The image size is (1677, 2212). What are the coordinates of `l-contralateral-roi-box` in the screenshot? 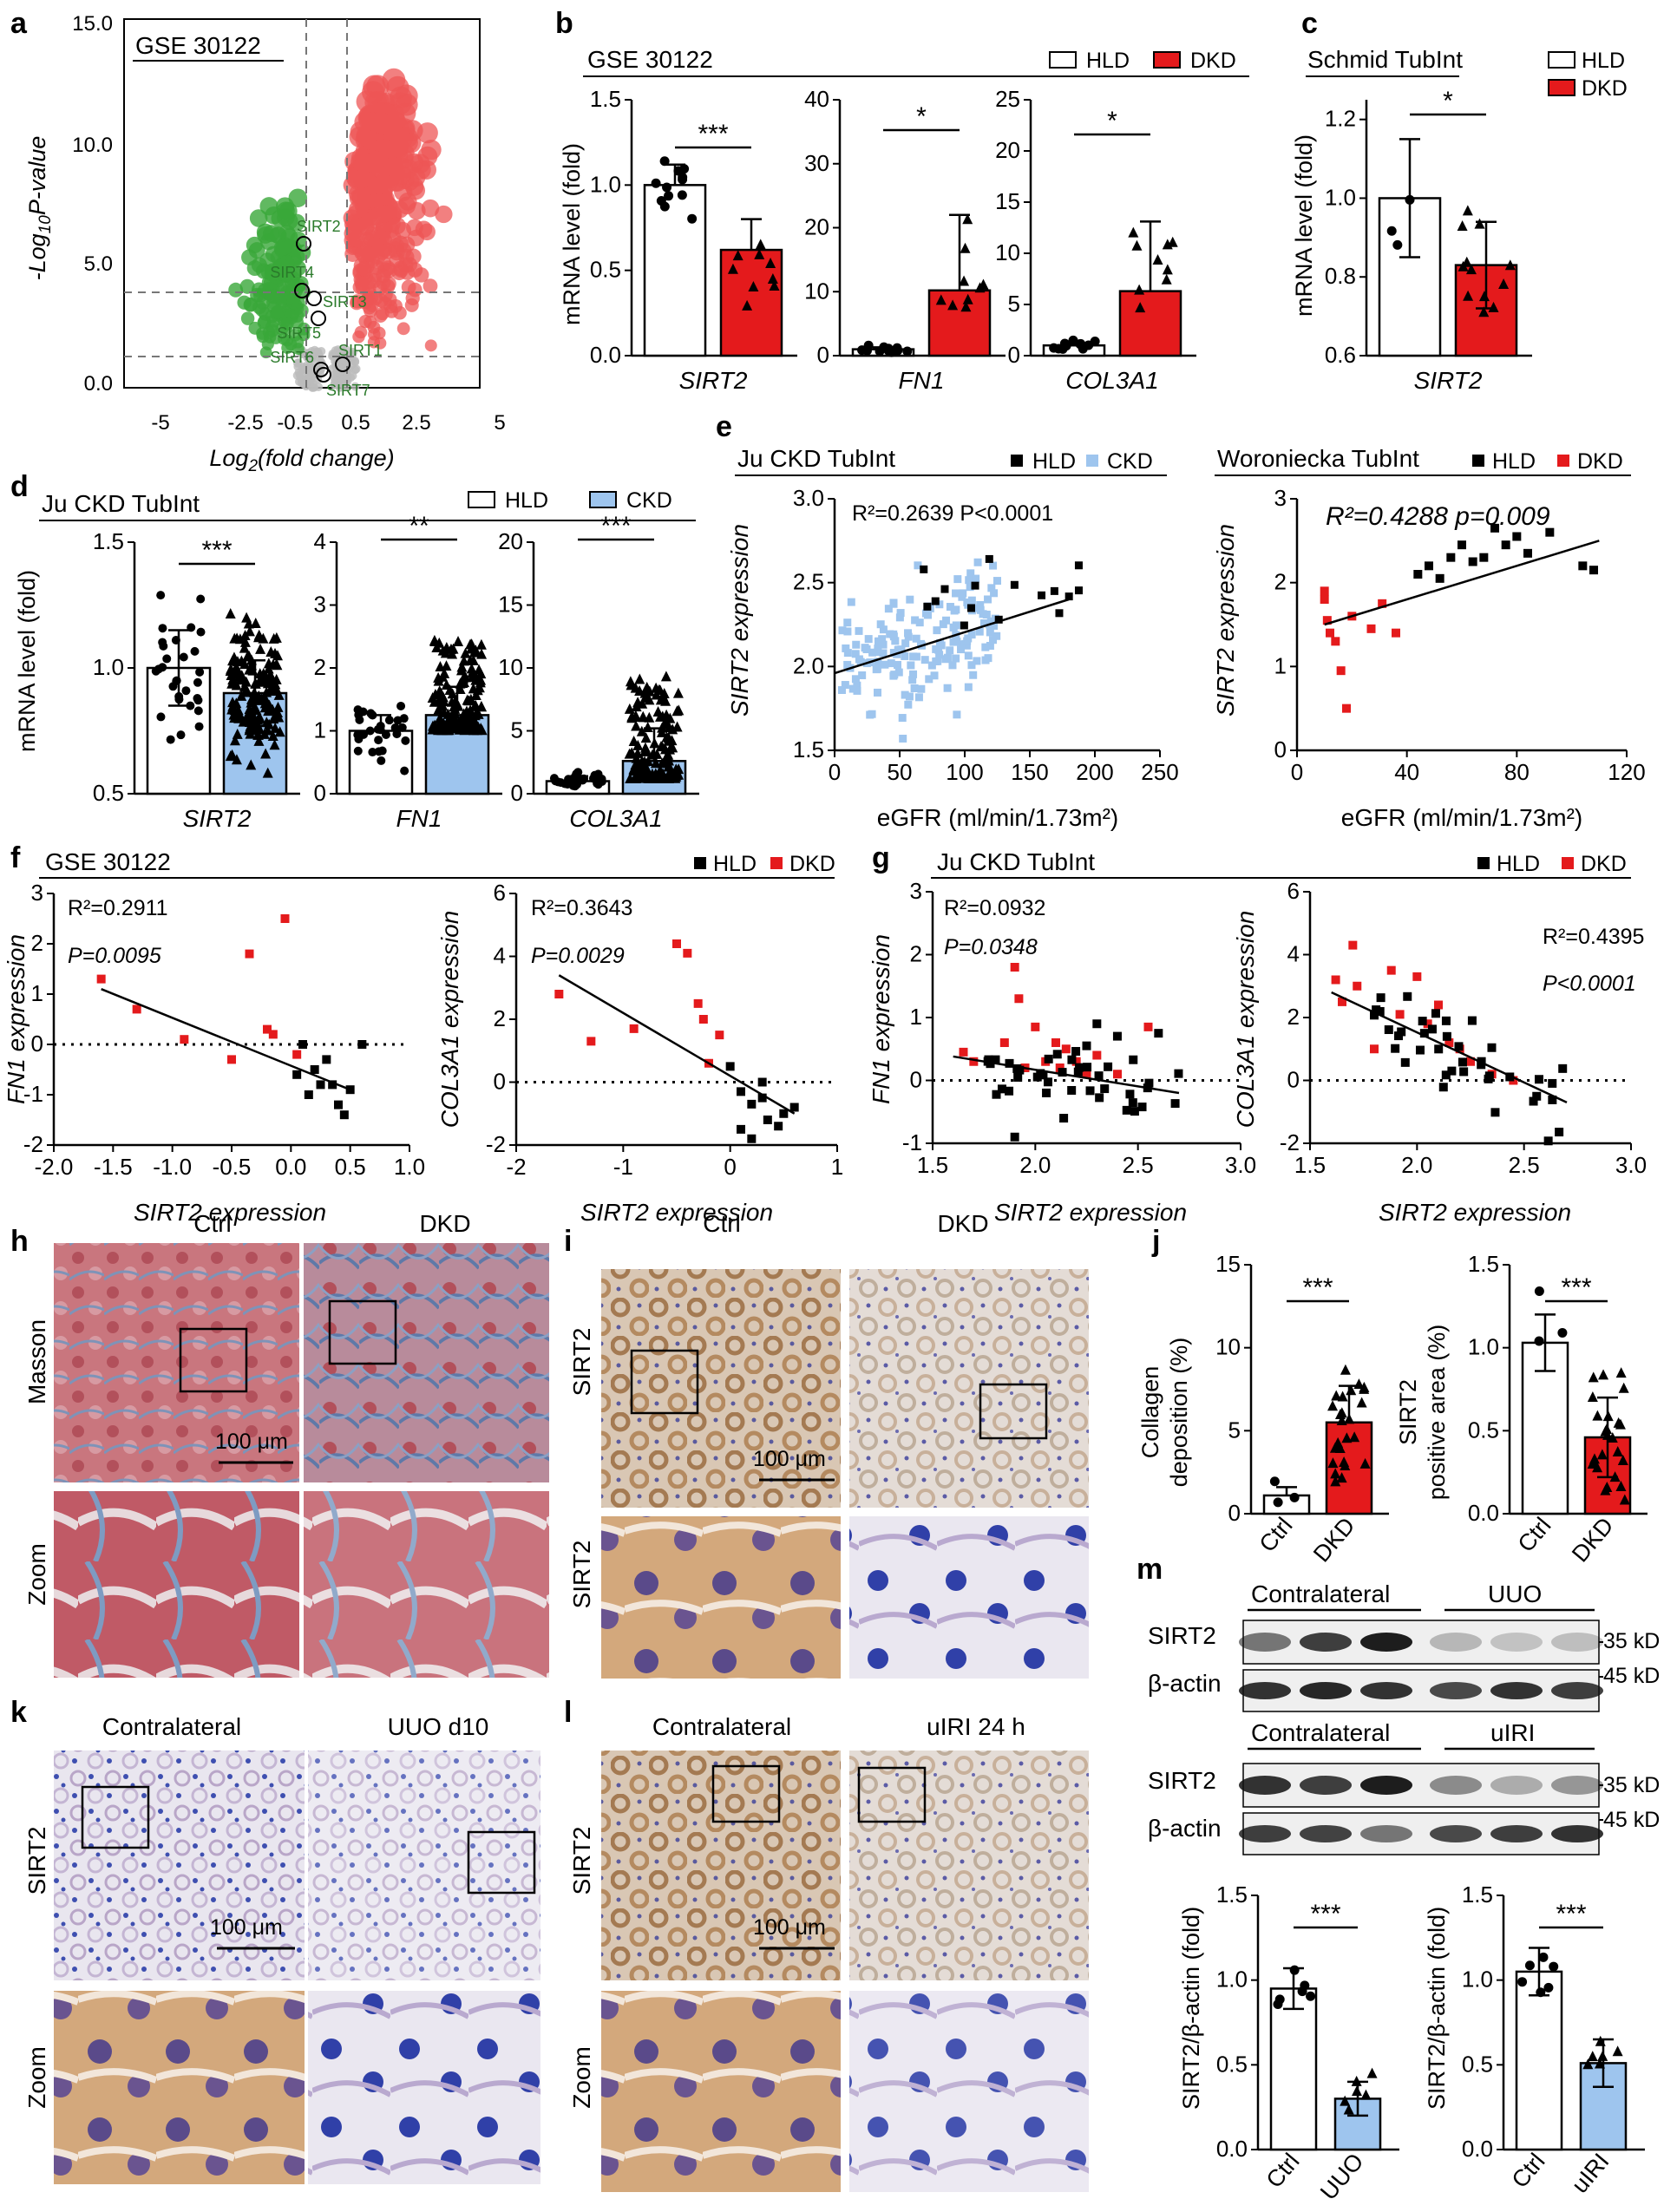 It's located at (746, 1793).